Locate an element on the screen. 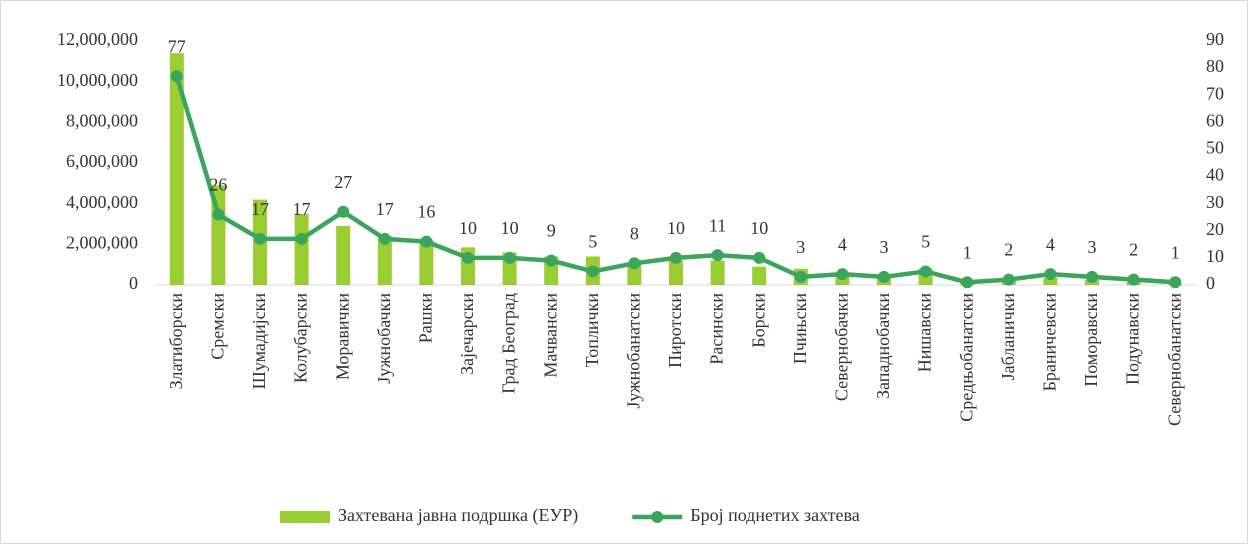 The image size is (1248, 544). x-tick-label: Шумадијски is located at coordinates (259, 341).